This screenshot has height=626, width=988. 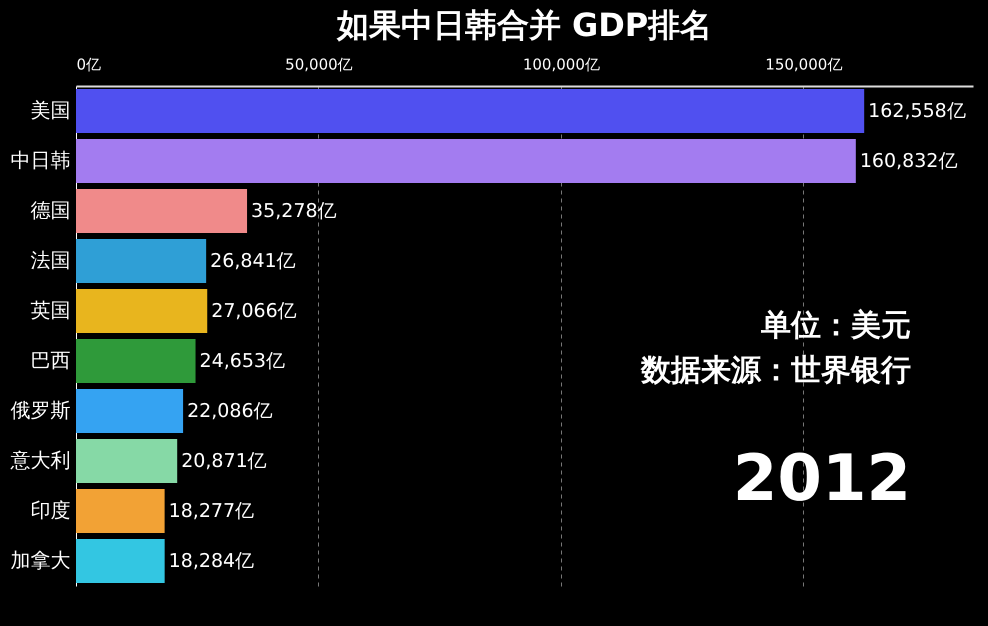 What do you see at coordinates (803, 65) in the screenshot?
I see `x-tick-label: 150,000亿` at bounding box center [803, 65].